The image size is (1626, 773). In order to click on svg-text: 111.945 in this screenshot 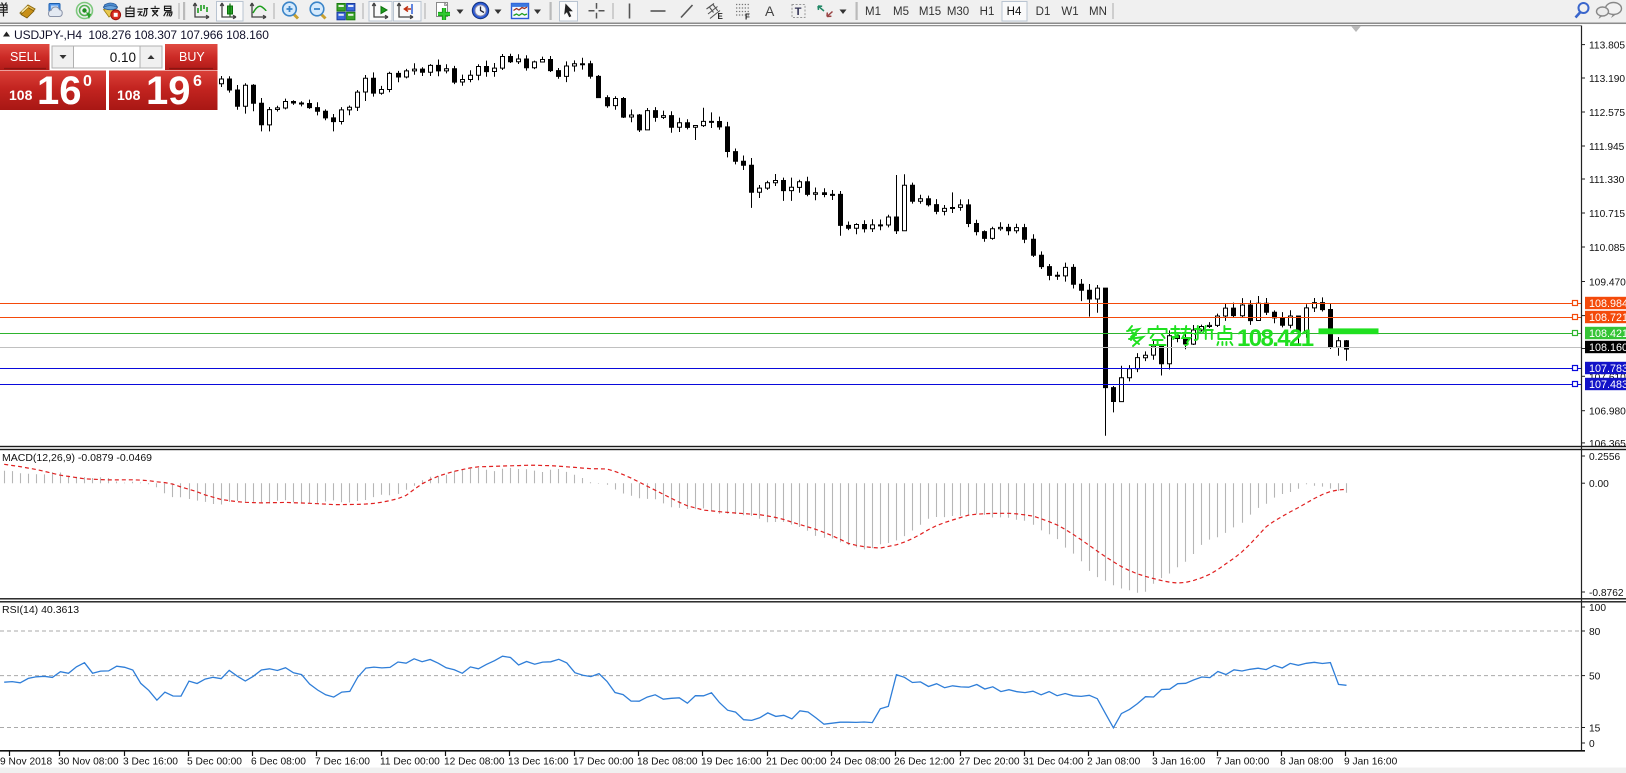, I will do `click(1607, 147)`.